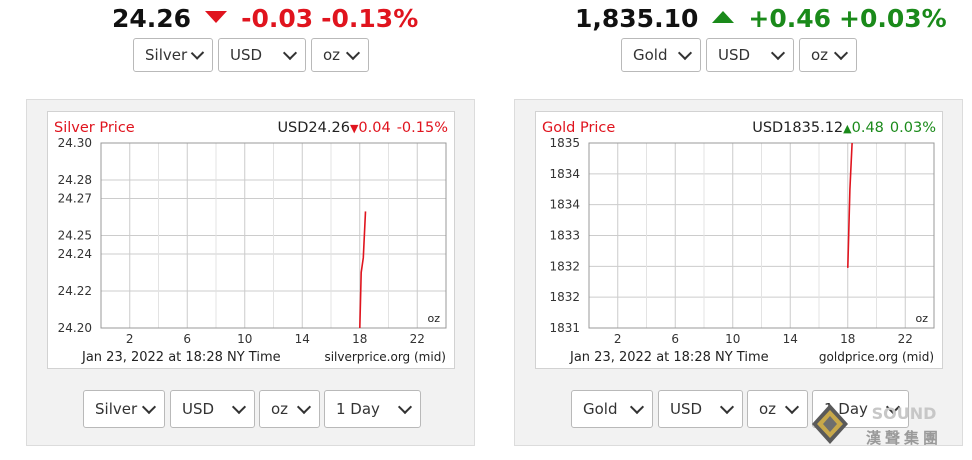 The height and width of the screenshot is (460, 972). What do you see at coordinates (289, 409) in the screenshot?
I see `silver-bottom-unit-select: oz` at bounding box center [289, 409].